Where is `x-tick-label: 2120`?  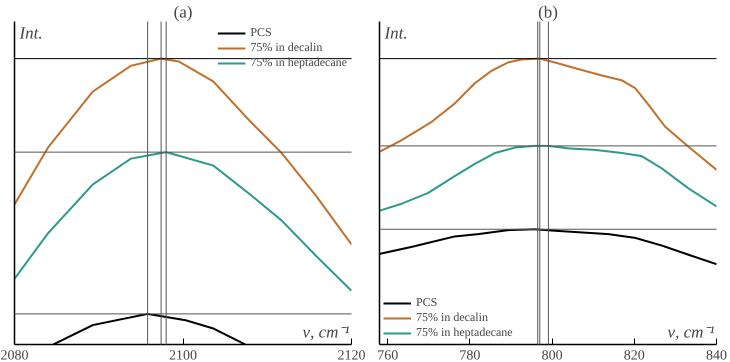 x-tick-label: 2120 is located at coordinates (352, 355).